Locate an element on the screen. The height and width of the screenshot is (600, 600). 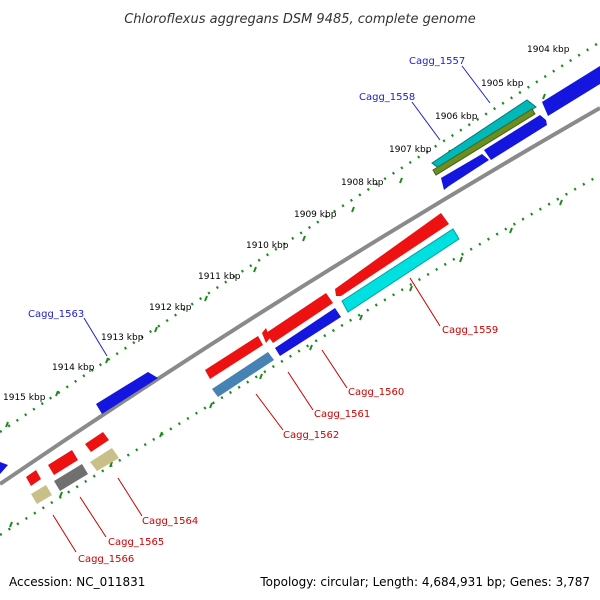
scale-label: 1911 kbp is located at coordinates (219, 277).